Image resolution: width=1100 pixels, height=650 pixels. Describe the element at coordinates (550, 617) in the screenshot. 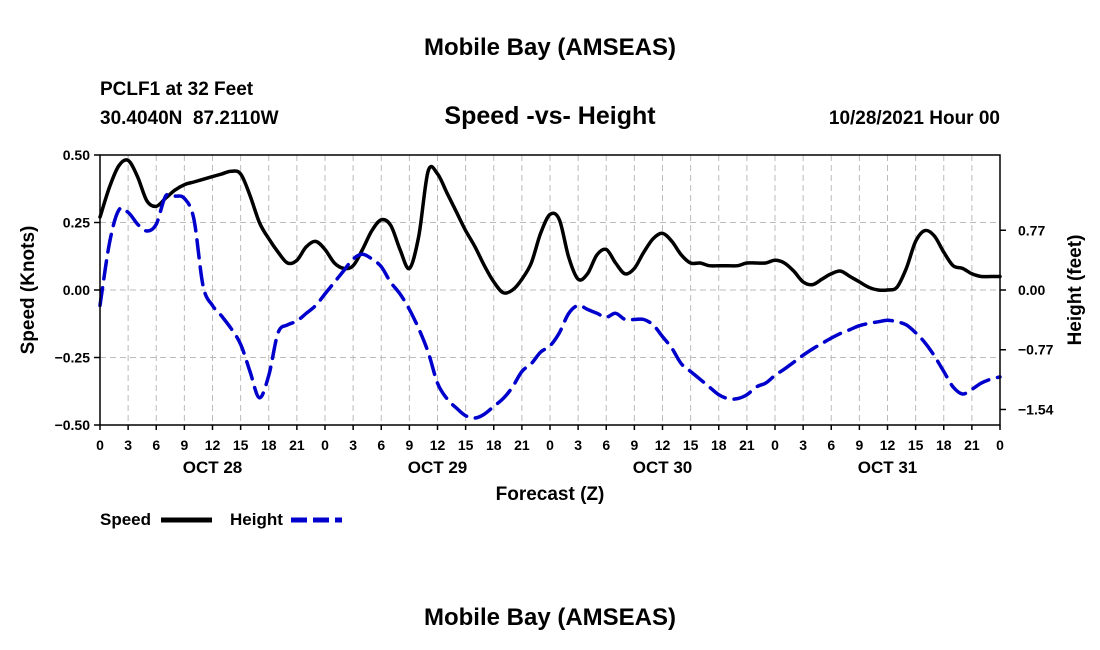

I see `page-title-bottom: Mobile Bay (AMSEAS)` at that location.